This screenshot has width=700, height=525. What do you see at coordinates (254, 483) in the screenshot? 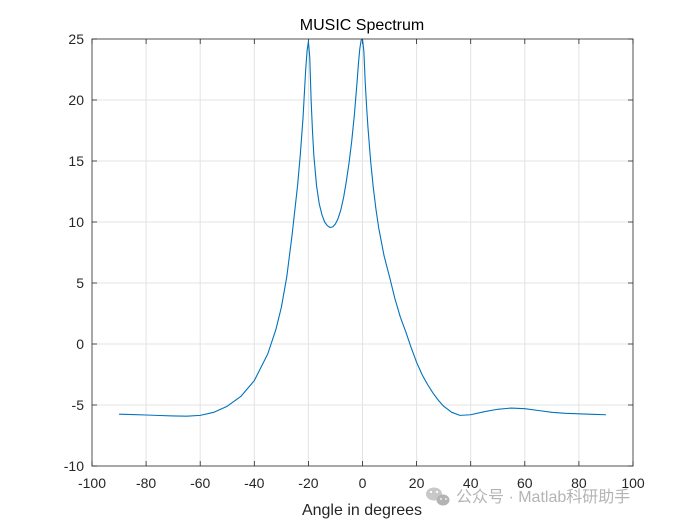
I see `x-tick-label: -40` at bounding box center [254, 483].